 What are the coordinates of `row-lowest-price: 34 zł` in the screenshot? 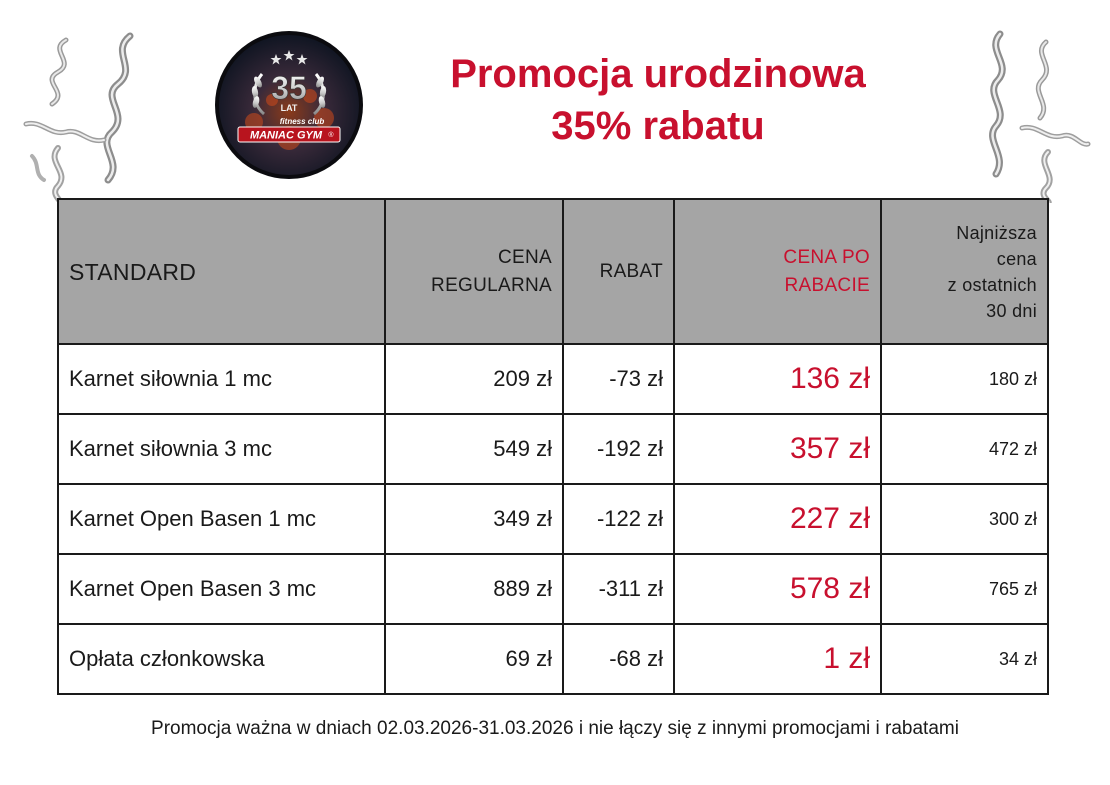 It's located at (964, 659).